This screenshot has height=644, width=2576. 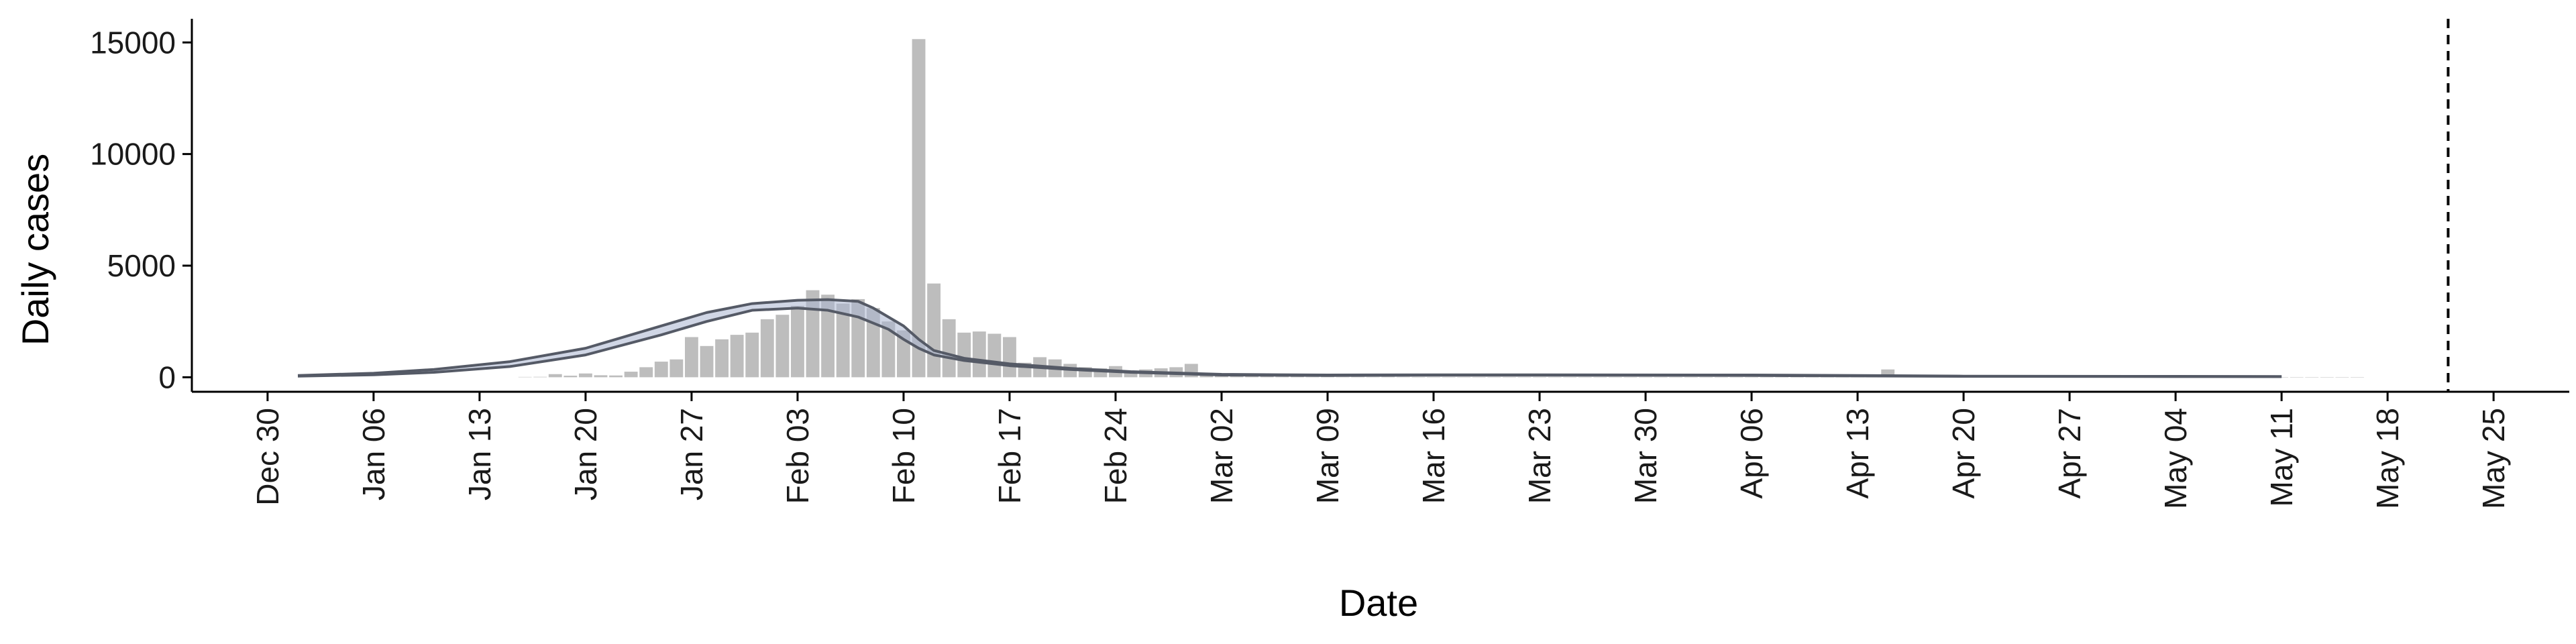 What do you see at coordinates (1857, 453) in the screenshot?
I see `x-tick-label: Apr 13` at bounding box center [1857, 453].